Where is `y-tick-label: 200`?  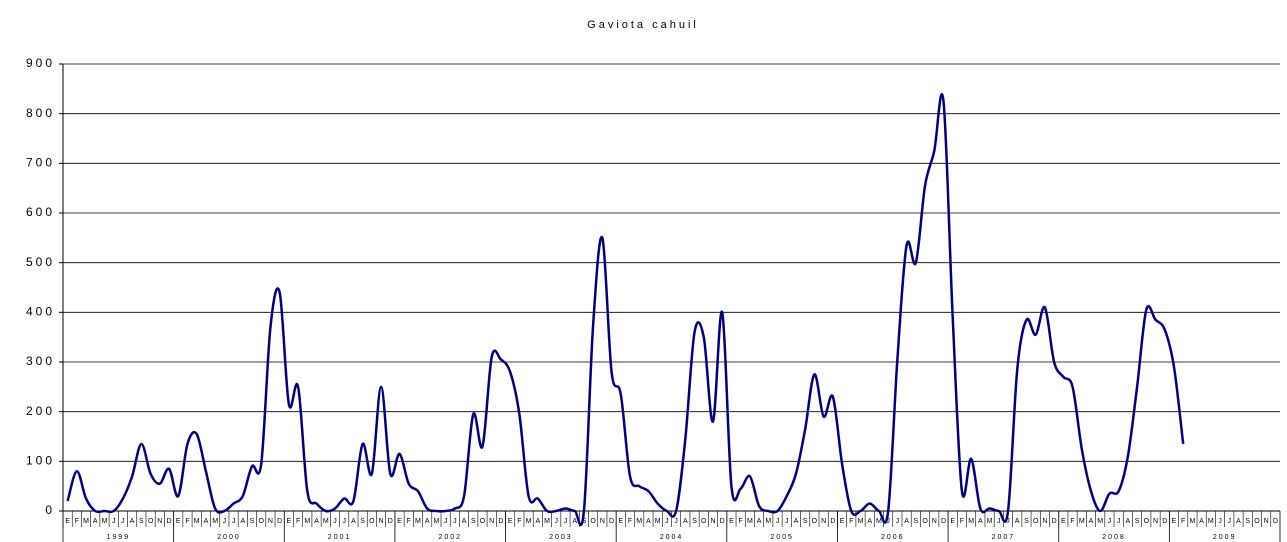
y-tick-label: 200 is located at coordinates (40, 411).